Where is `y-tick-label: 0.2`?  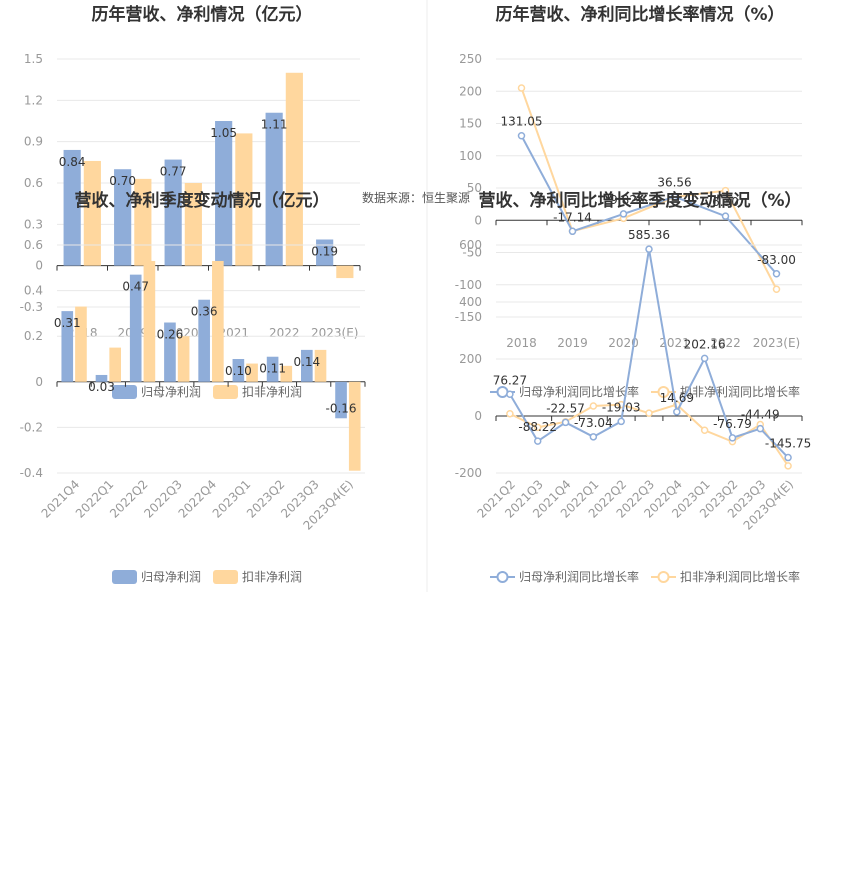 y-tick-label: 0.2 is located at coordinates (33, 336).